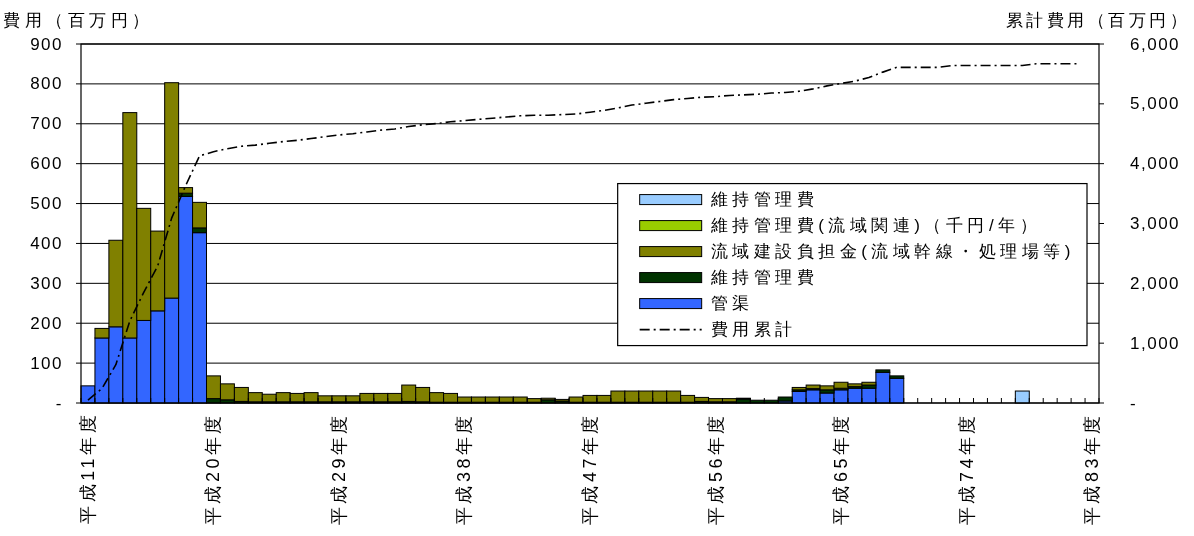 This screenshot has width=1194, height=536. Describe the element at coordinates (1155, 283) in the screenshot. I see `y2-tick-label: 2,000` at that location.